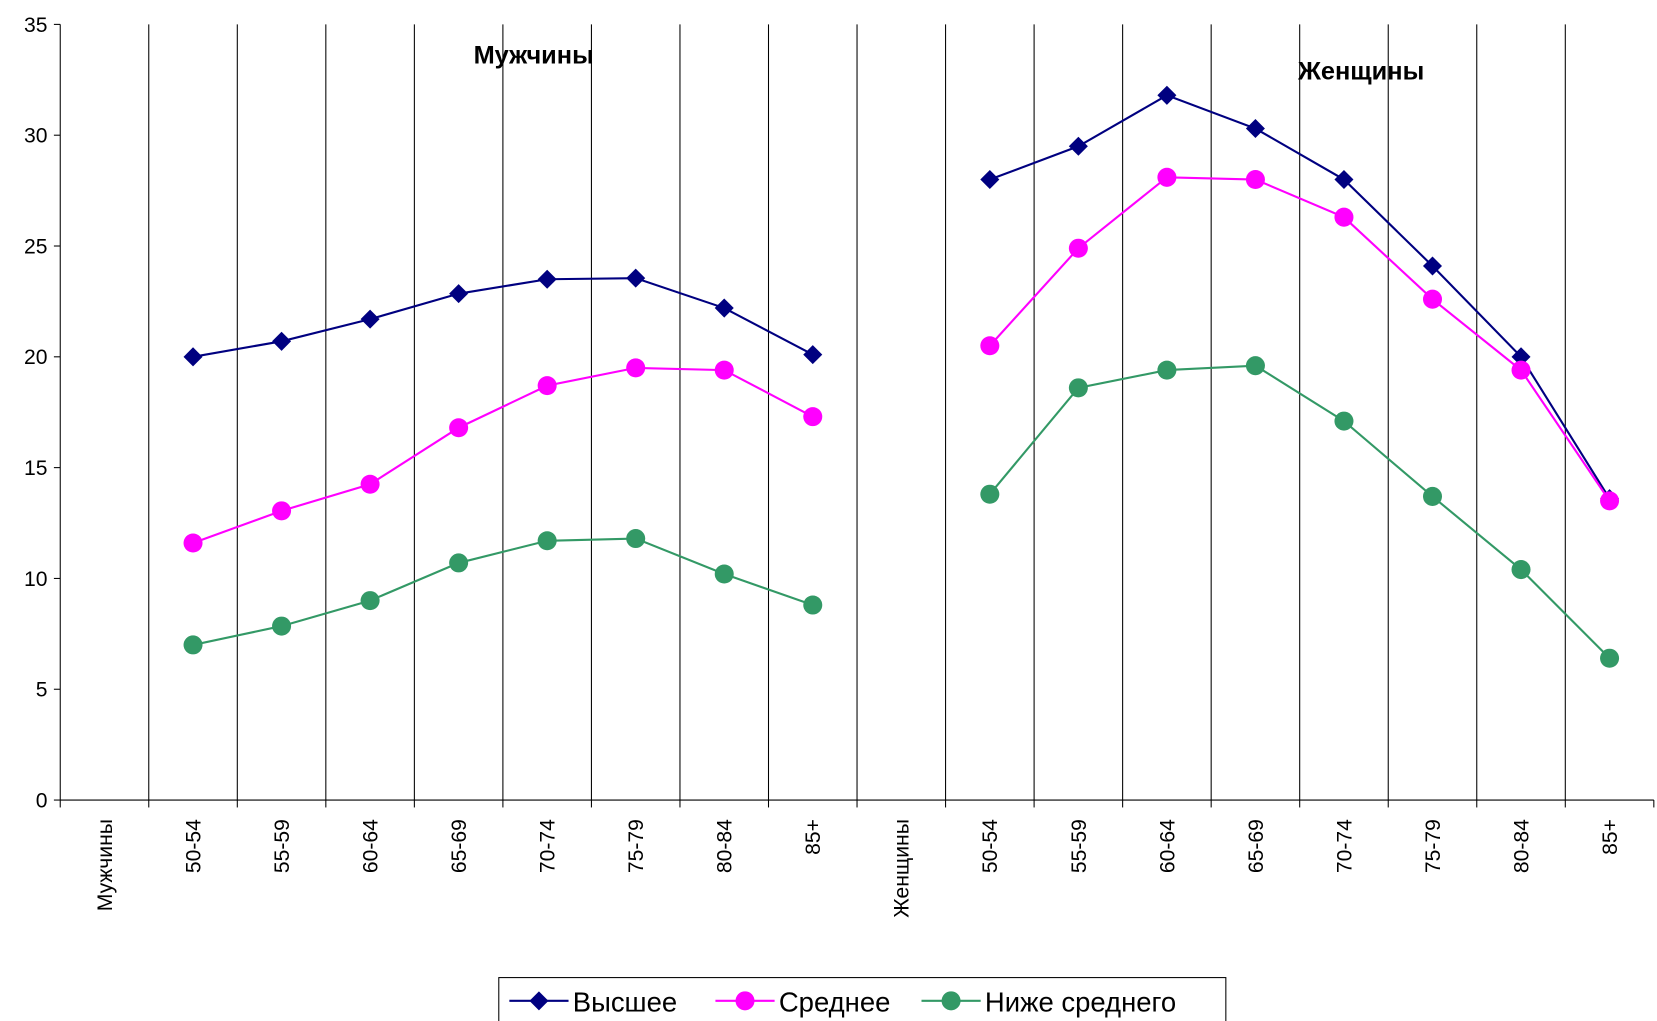 This screenshot has width=1657, height=1021. Describe the element at coordinates (534, 55) in the screenshot. I see `annotation: Мужчины` at that location.